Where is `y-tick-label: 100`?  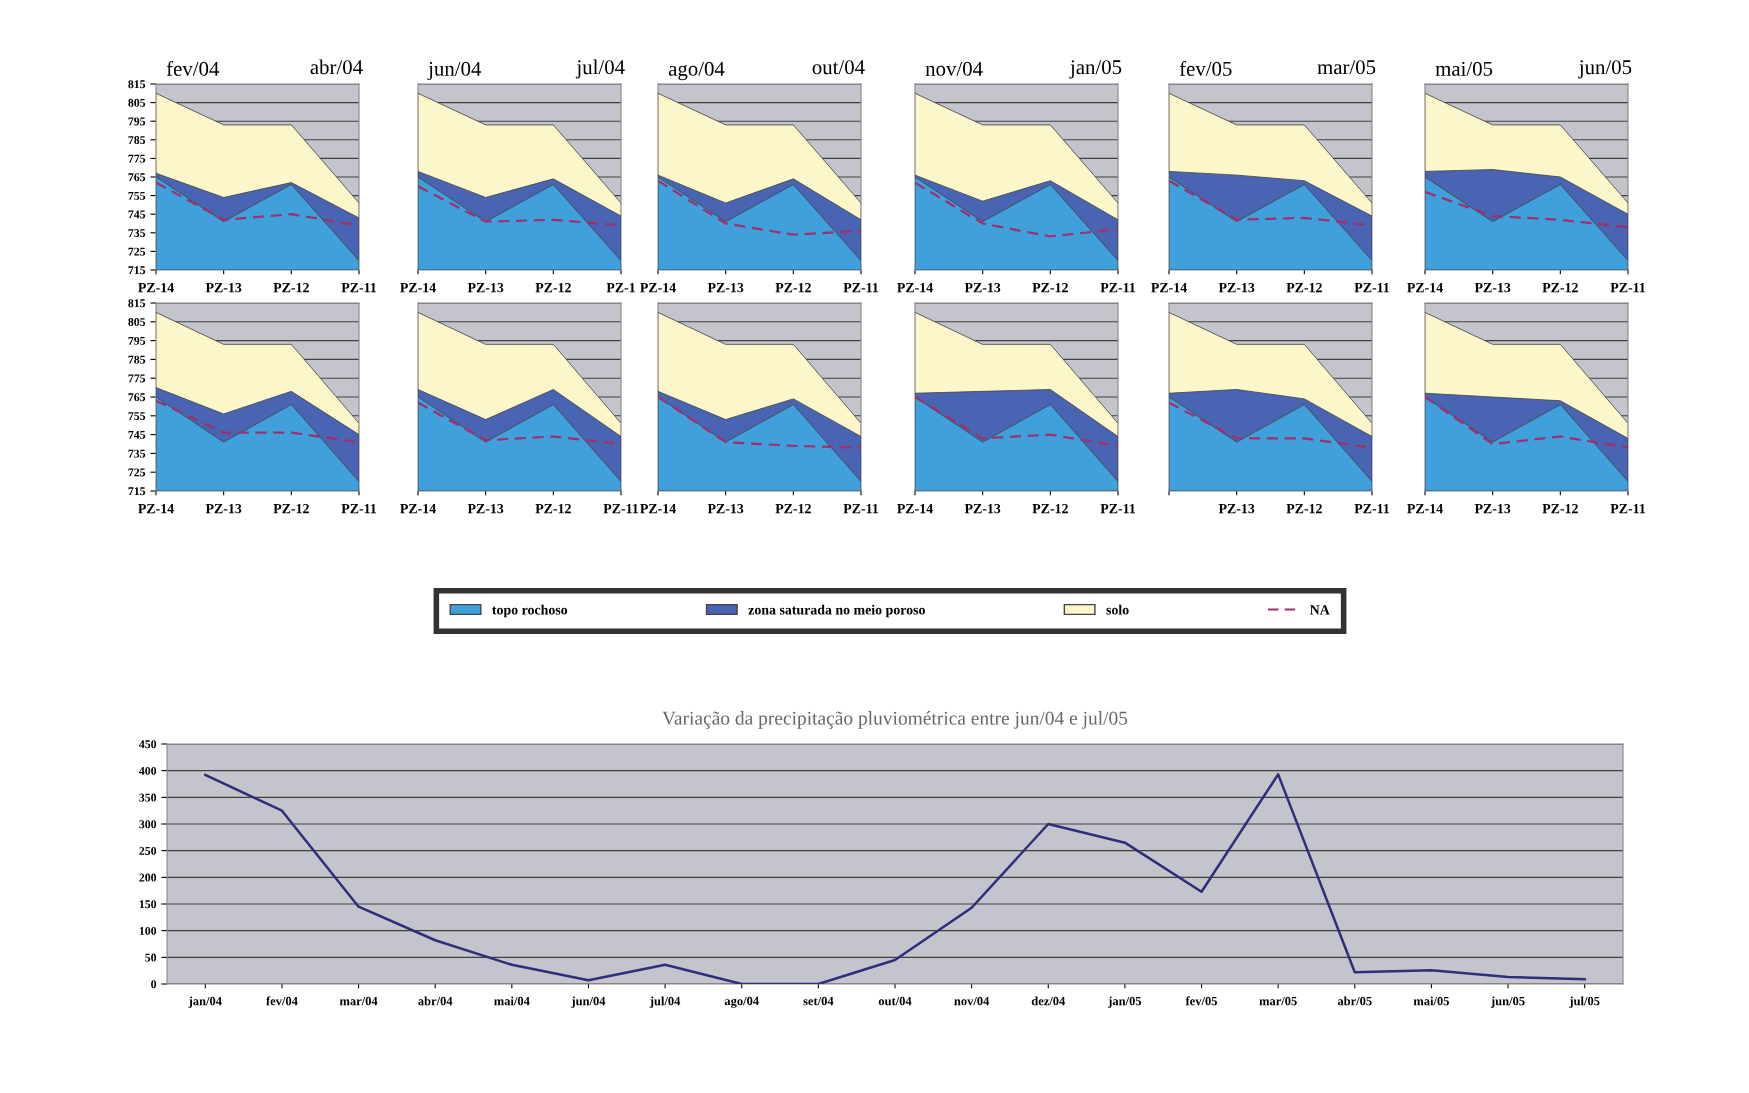 y-tick-label: 100 is located at coordinates (148, 930).